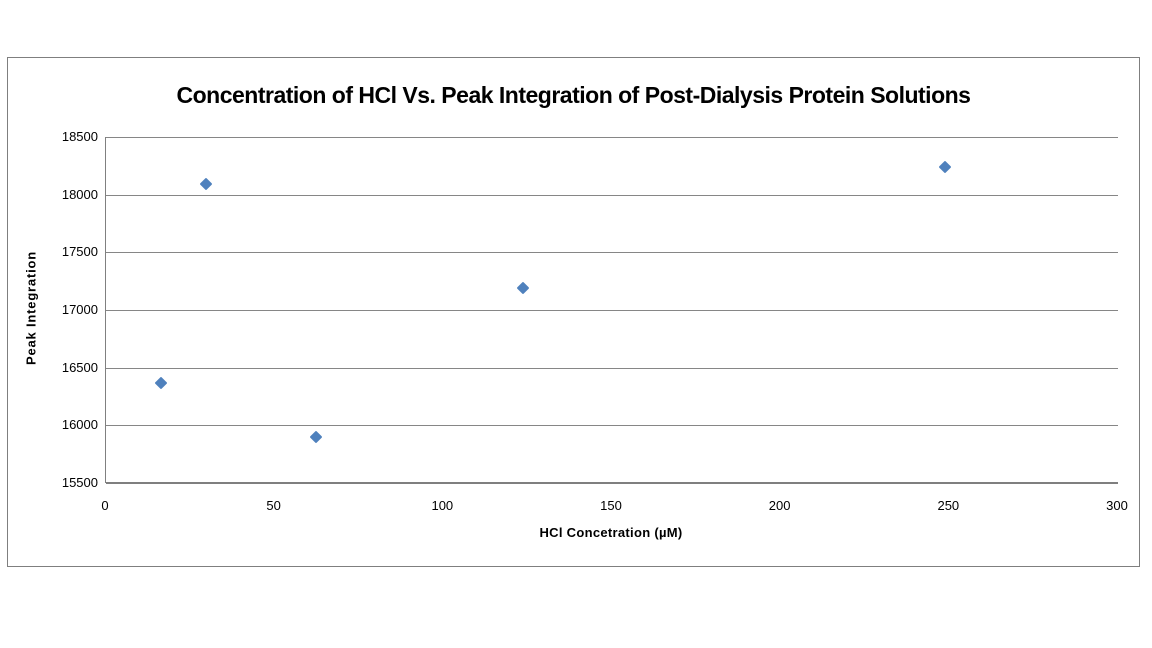  I want to click on x-tick-label: 50, so click(273, 505).